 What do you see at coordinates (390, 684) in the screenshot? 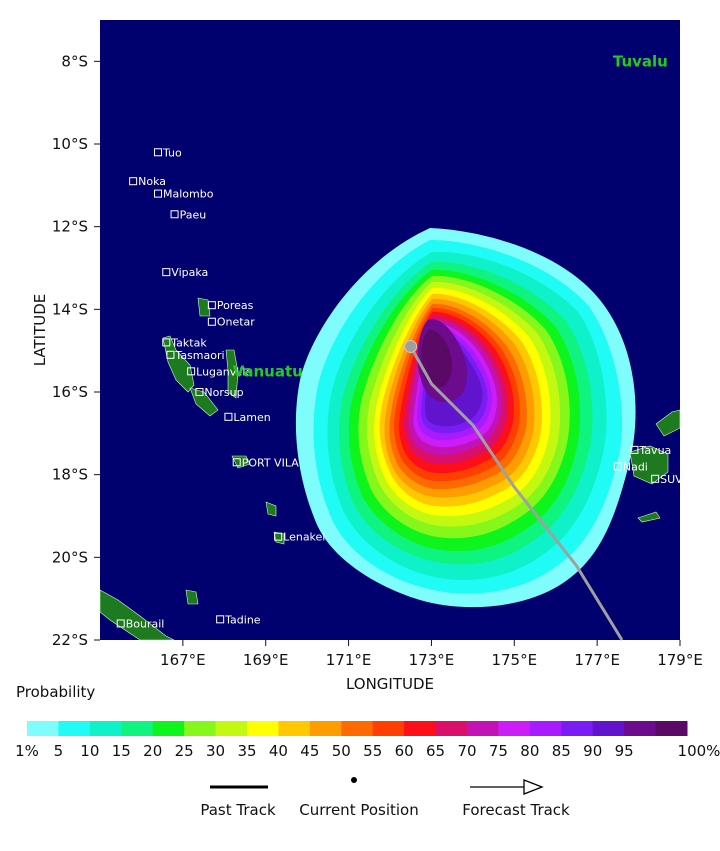
I see `x-axis-label: LONGITUDE` at bounding box center [390, 684].